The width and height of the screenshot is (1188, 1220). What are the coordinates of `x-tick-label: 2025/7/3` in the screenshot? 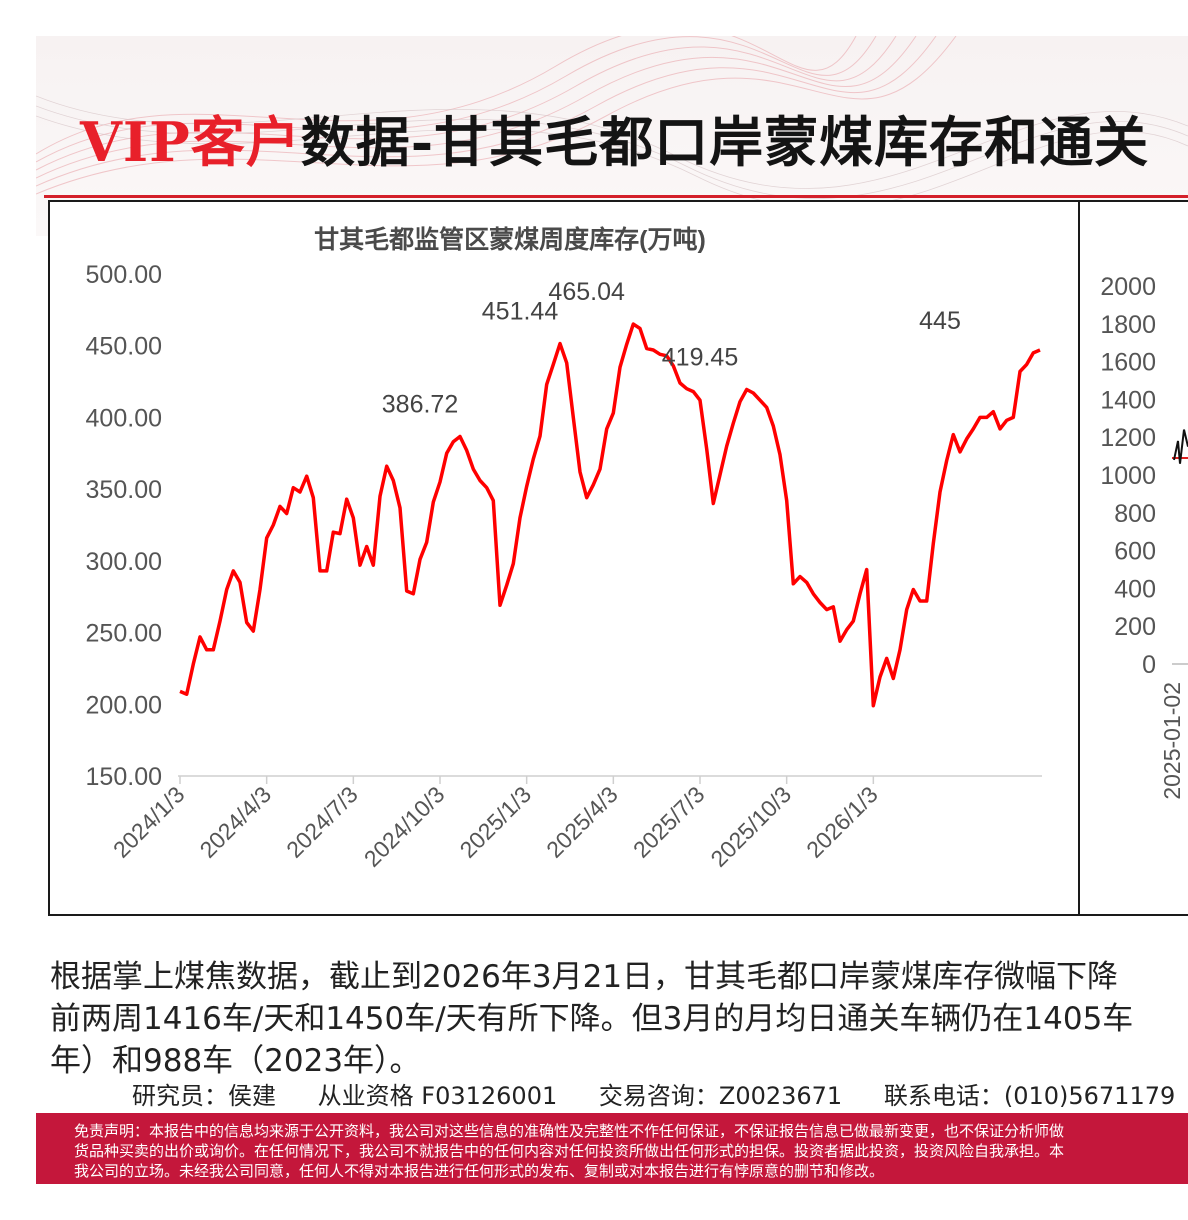 It's located at (669, 822).